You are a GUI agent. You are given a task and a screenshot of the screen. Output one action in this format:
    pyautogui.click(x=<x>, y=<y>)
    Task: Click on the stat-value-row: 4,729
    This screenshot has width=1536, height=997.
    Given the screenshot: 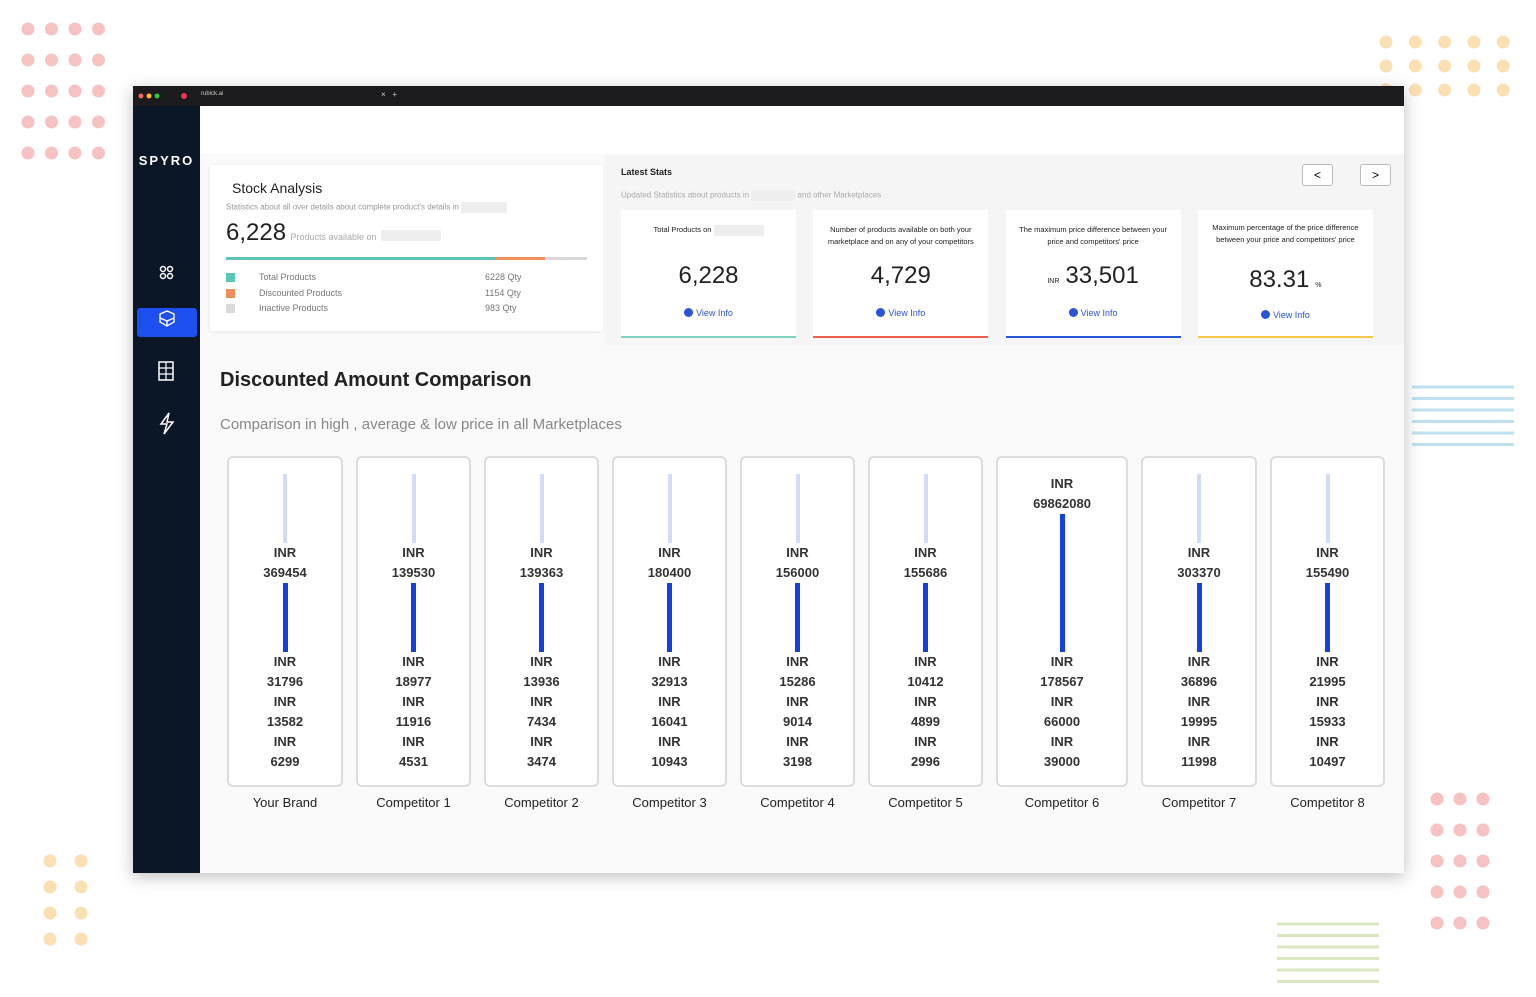 What is the action you would take?
    pyautogui.click(x=900, y=276)
    